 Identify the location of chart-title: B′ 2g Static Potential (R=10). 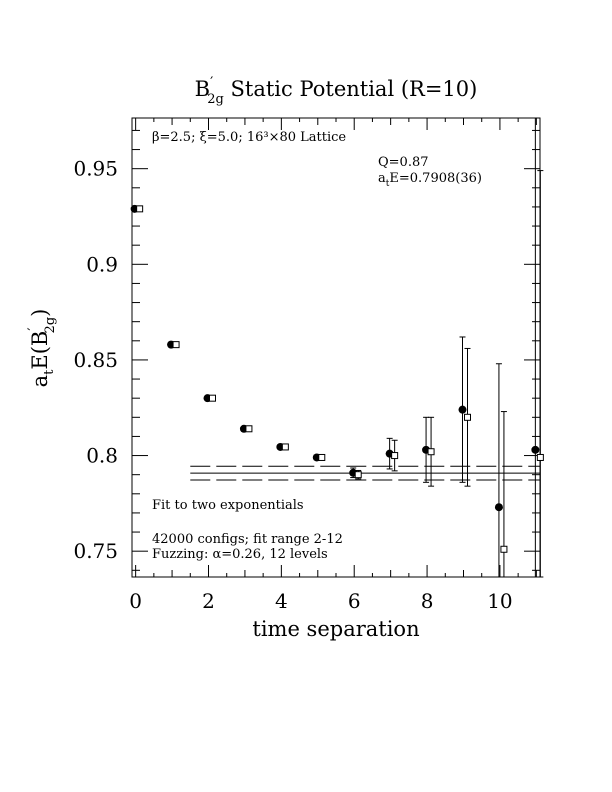
(336, 91).